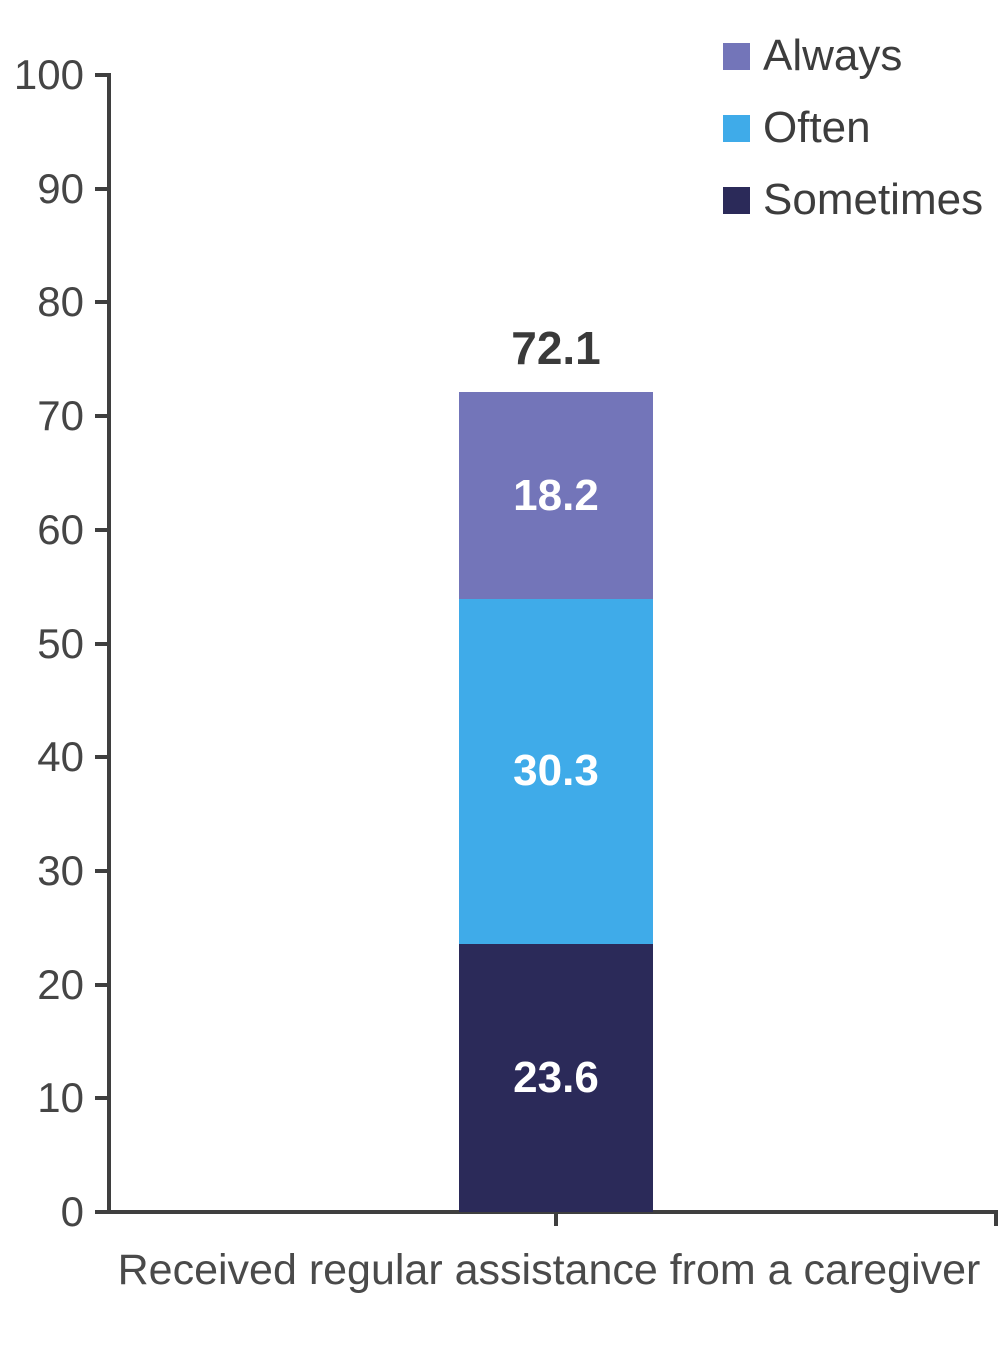 Image resolution: width=1000 pixels, height=1358 pixels. I want to click on y-axis-tick-label: 30, so click(60, 870).